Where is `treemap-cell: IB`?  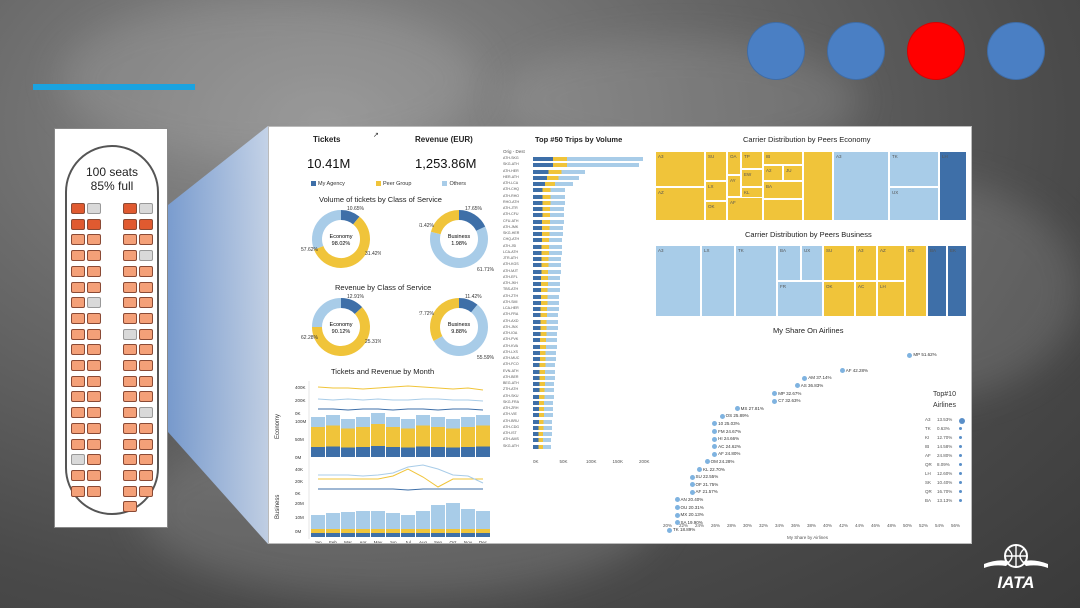
treemap-cell: IB is located at coordinates (783, 158).